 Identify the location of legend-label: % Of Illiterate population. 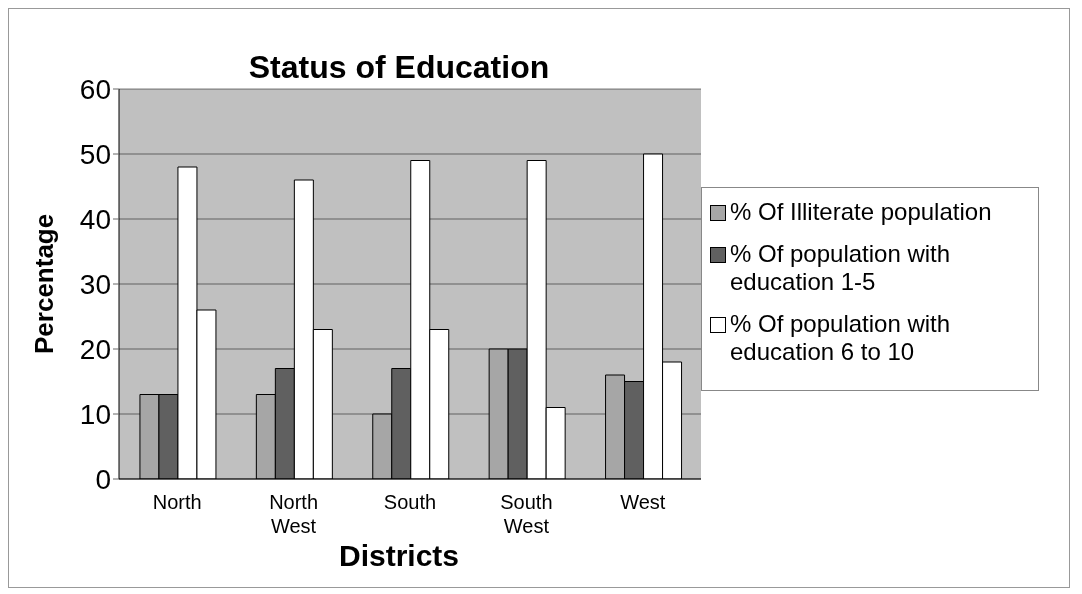
(861, 212).